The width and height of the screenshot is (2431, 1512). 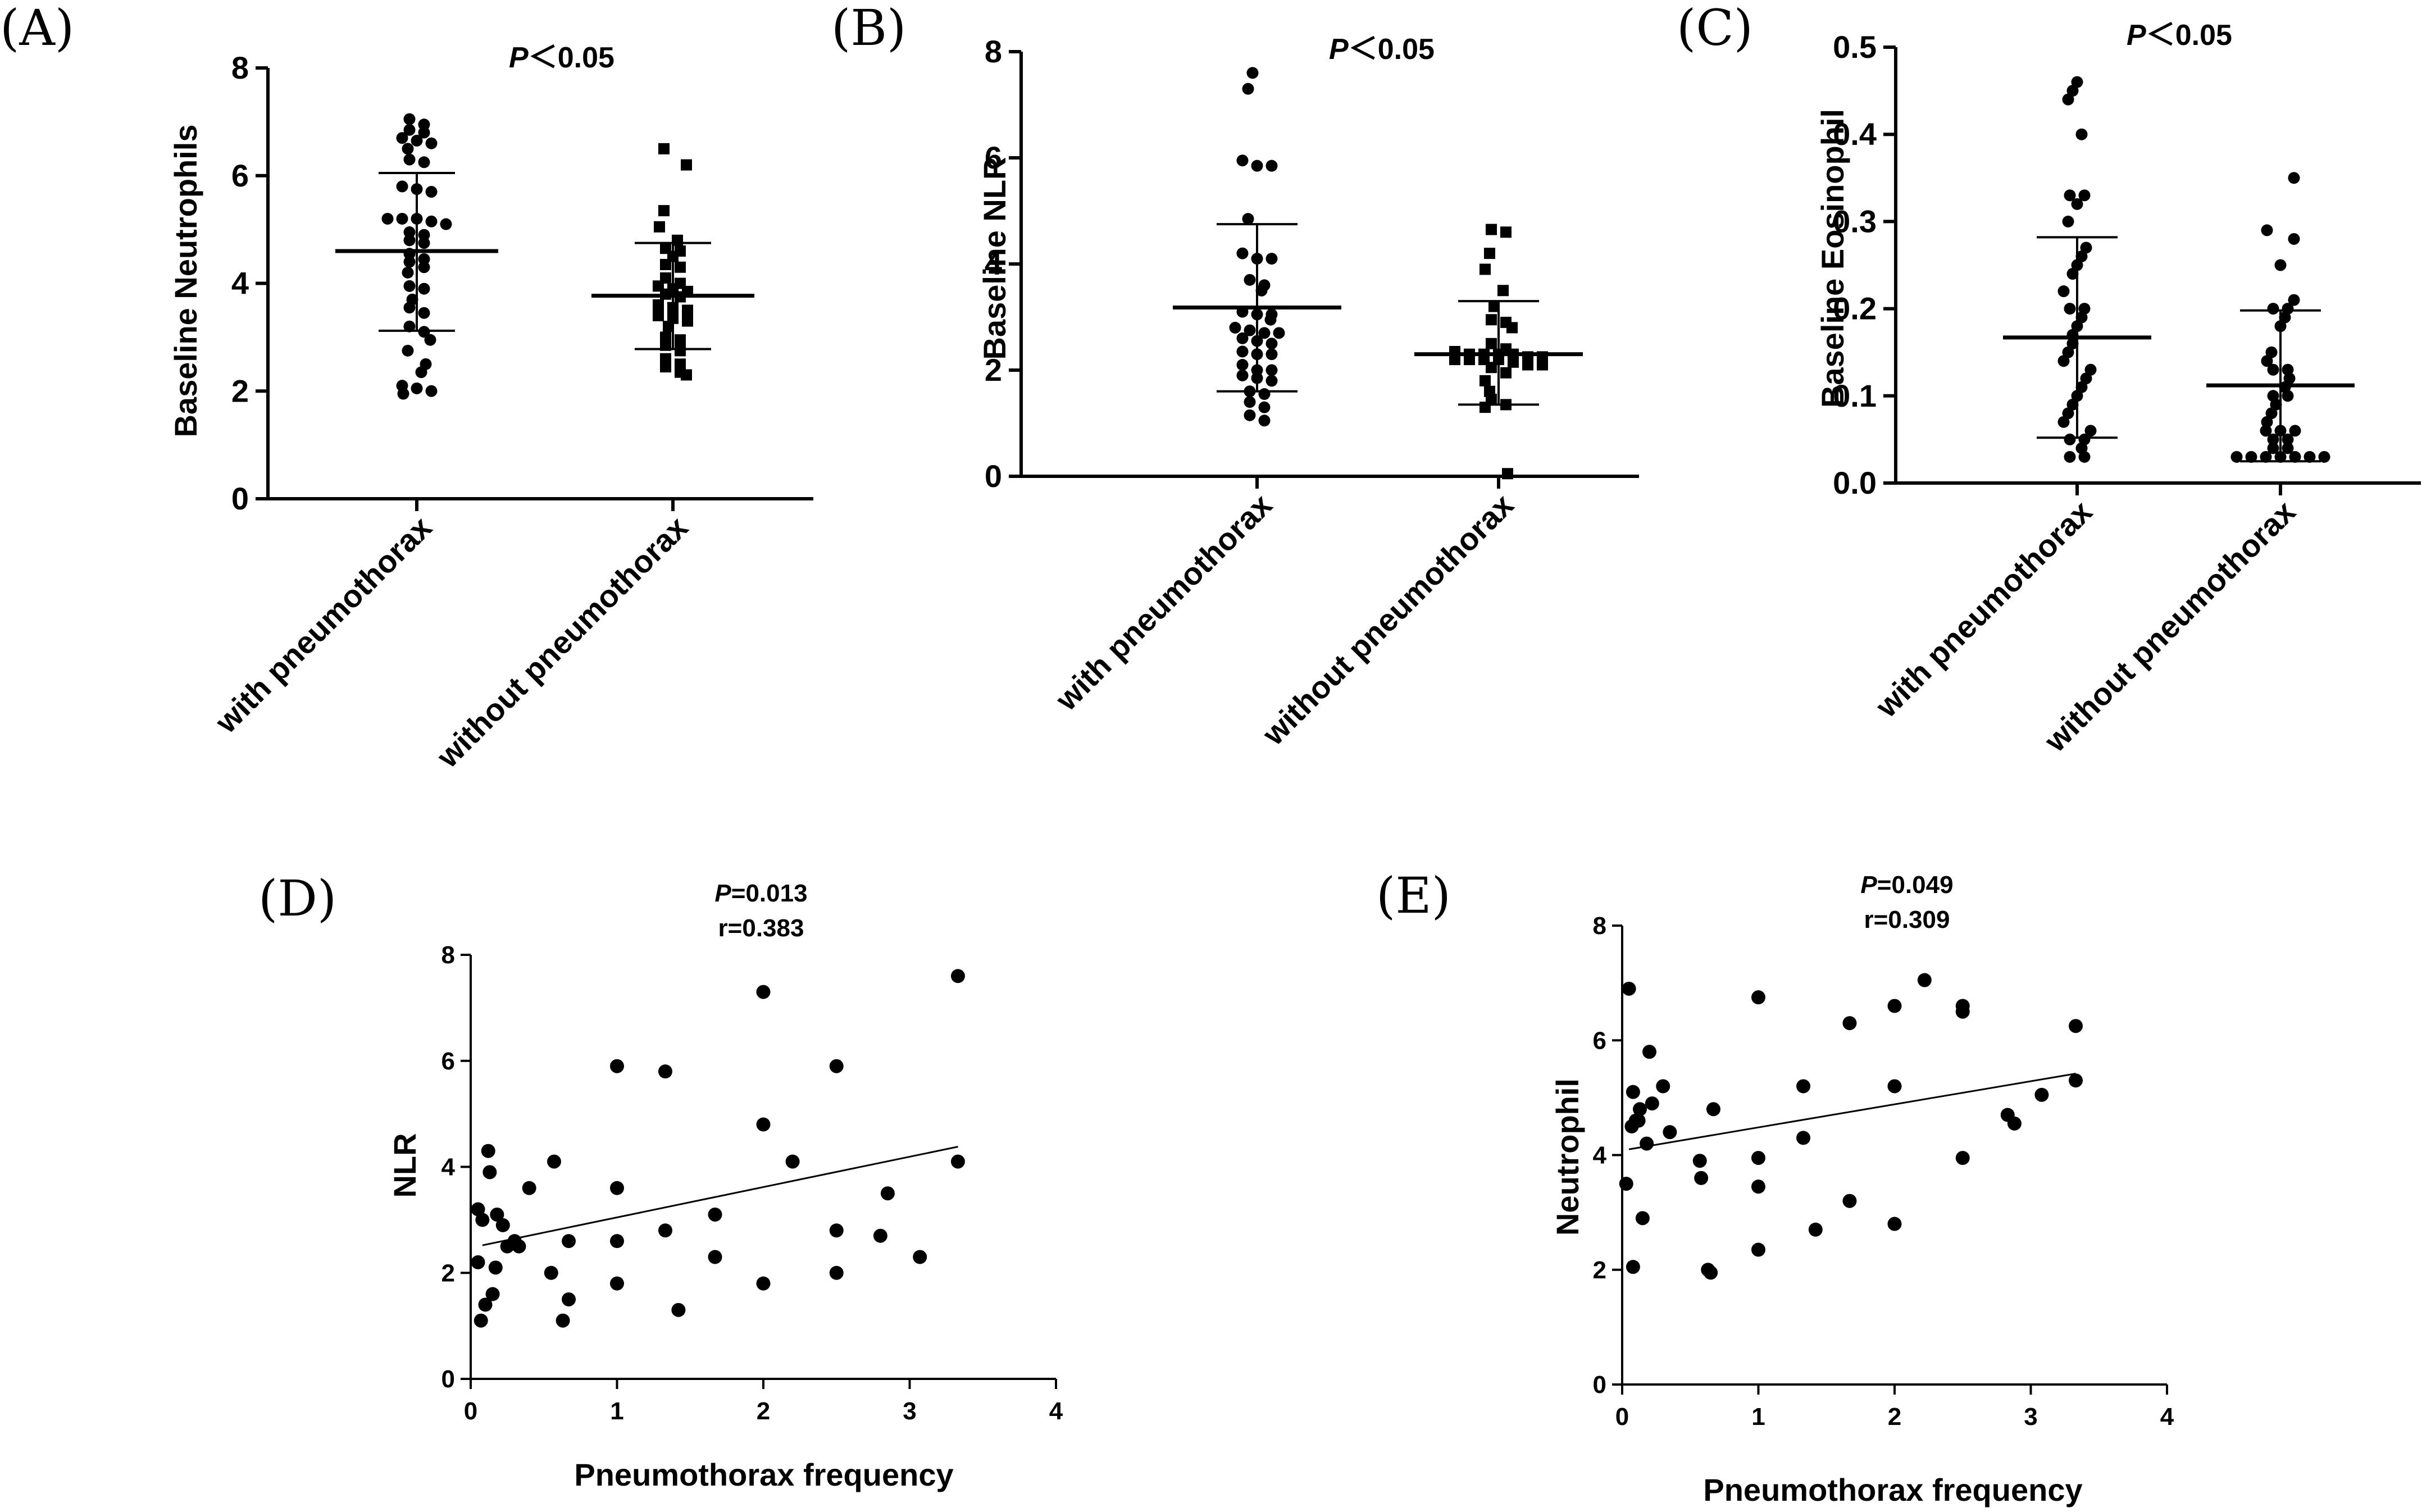 What do you see at coordinates (1599, 1270) in the screenshot?
I see `y-tick-label: 2` at bounding box center [1599, 1270].